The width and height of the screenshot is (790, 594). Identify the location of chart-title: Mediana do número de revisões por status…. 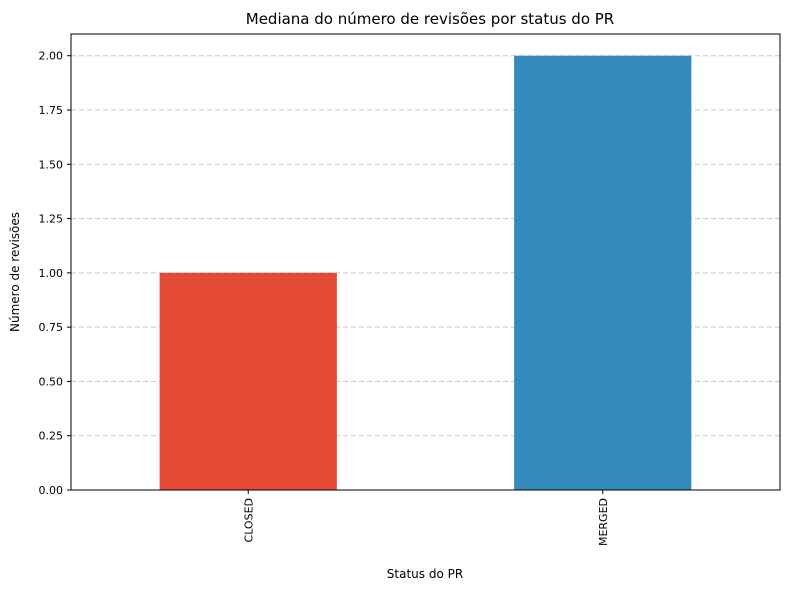
(430, 19).